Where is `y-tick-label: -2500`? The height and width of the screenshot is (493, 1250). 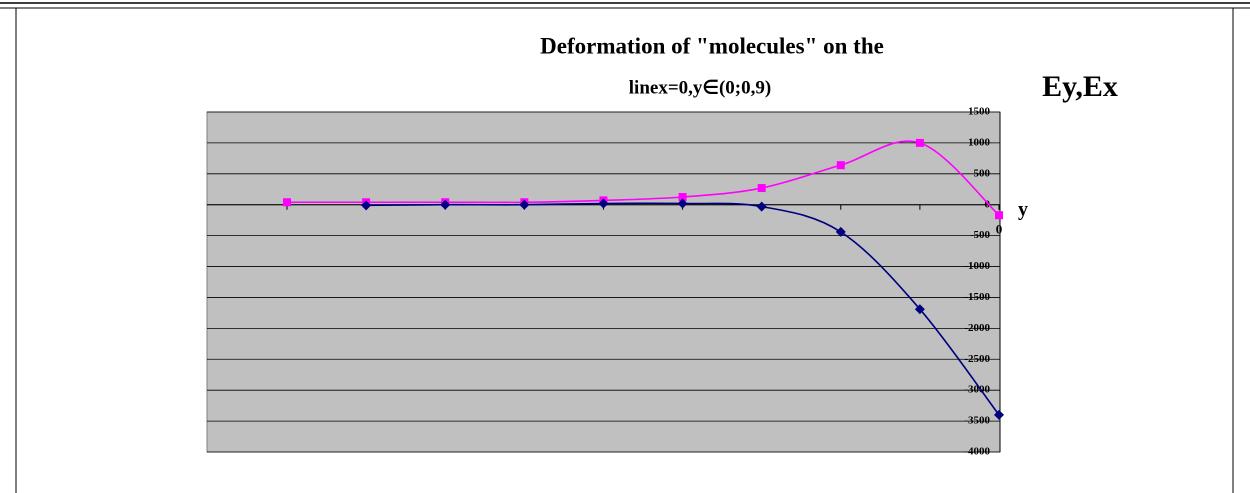 y-tick-label: -2500 is located at coordinates (977, 359).